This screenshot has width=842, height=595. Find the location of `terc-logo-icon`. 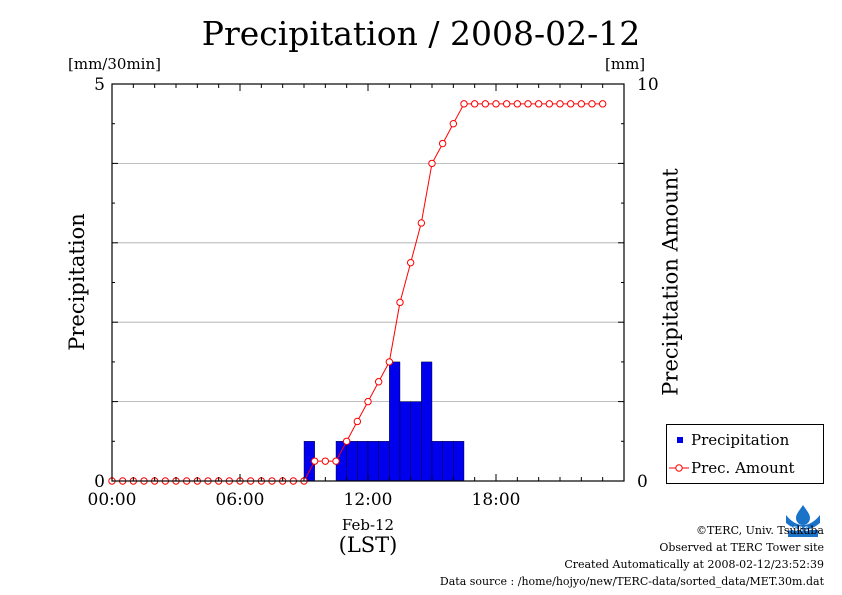

terc-logo-icon is located at coordinates (803, 520).